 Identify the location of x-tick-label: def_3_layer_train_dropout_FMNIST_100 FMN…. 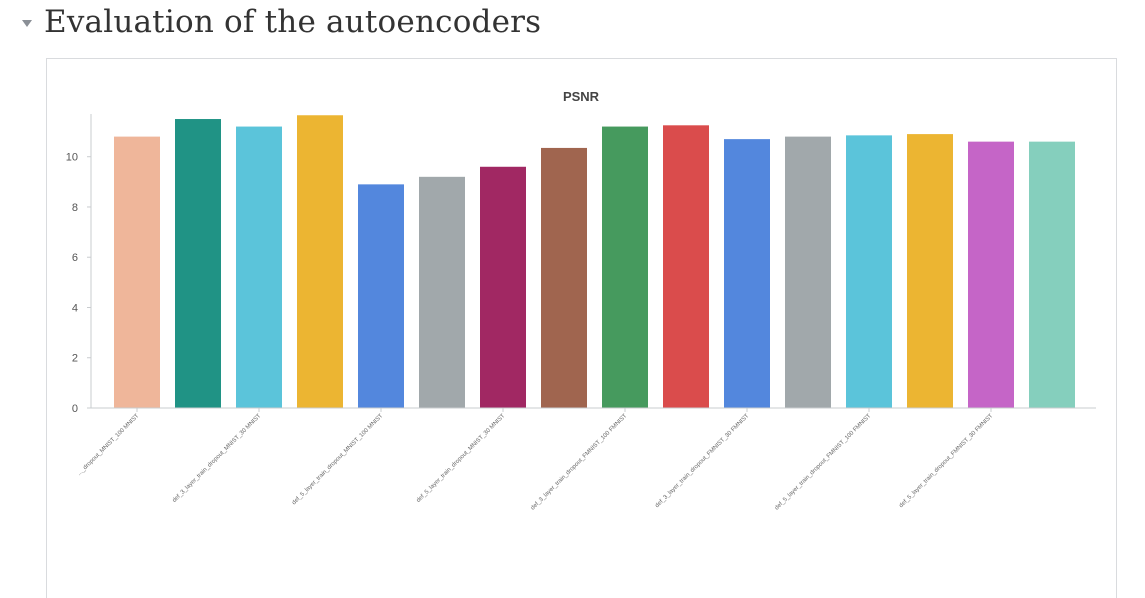
(579, 462).